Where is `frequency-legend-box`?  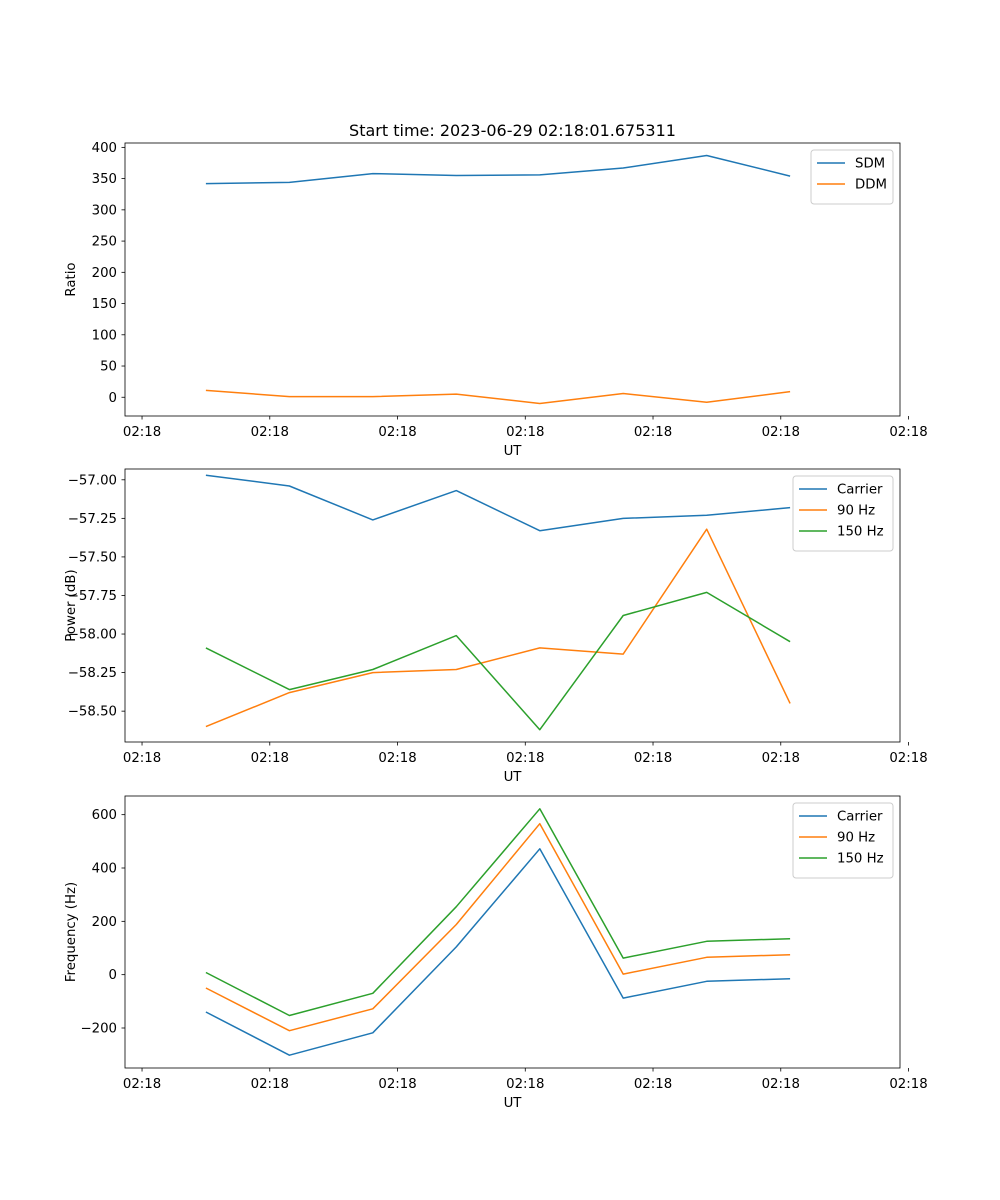 frequency-legend-box is located at coordinates (843, 840).